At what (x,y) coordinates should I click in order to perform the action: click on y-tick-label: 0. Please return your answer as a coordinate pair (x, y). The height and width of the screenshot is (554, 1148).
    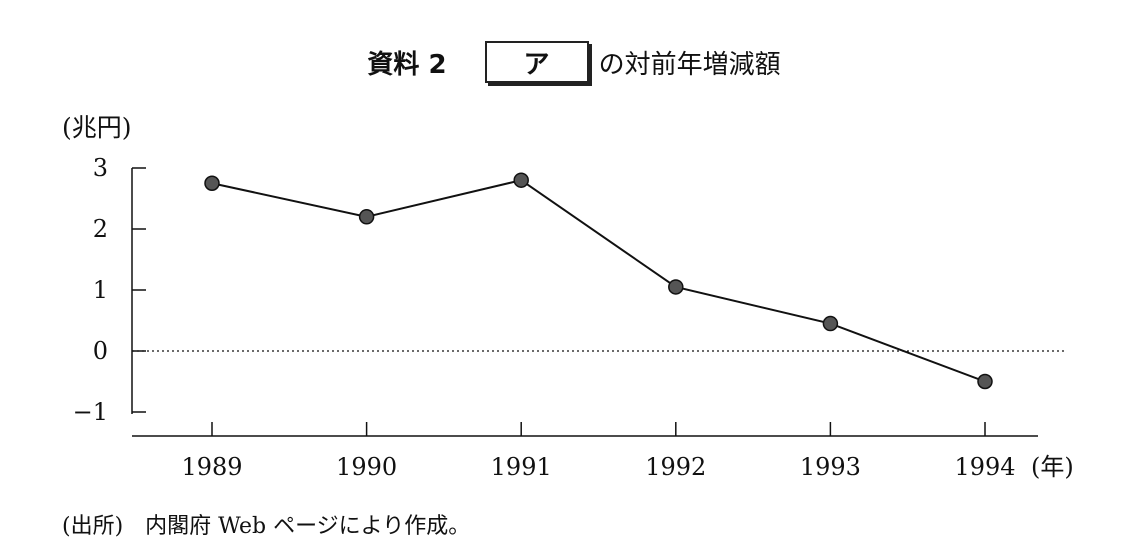
    Looking at the image, I should click on (100, 351).